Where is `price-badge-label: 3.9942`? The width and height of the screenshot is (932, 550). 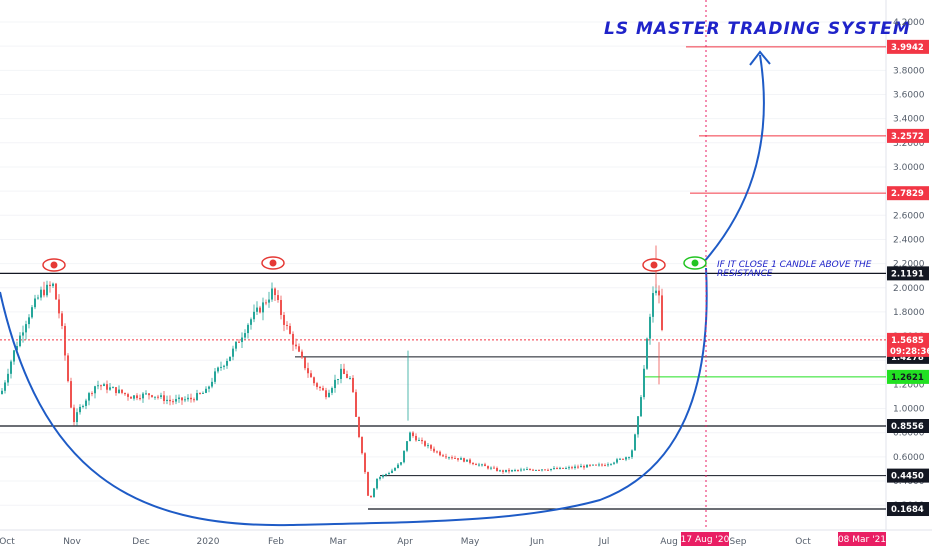 price-badge-label: 3.9942 is located at coordinates (907, 48).